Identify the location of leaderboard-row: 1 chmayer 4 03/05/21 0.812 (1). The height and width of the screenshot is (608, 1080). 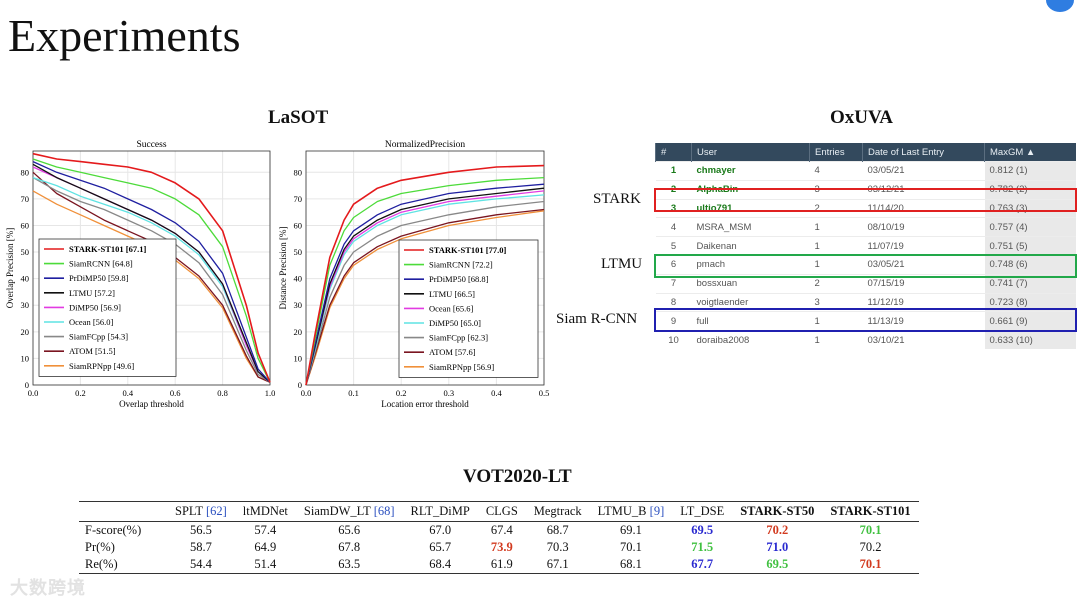
(865, 171).